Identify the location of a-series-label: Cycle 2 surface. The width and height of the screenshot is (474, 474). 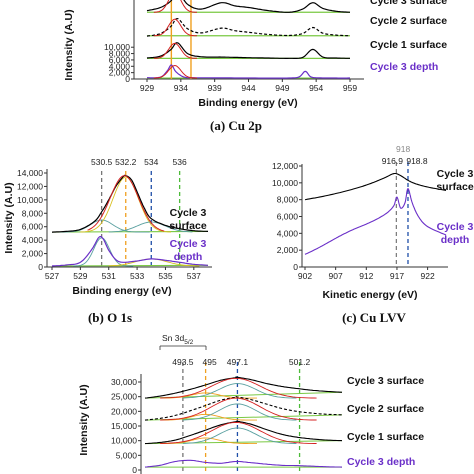
(408, 21).